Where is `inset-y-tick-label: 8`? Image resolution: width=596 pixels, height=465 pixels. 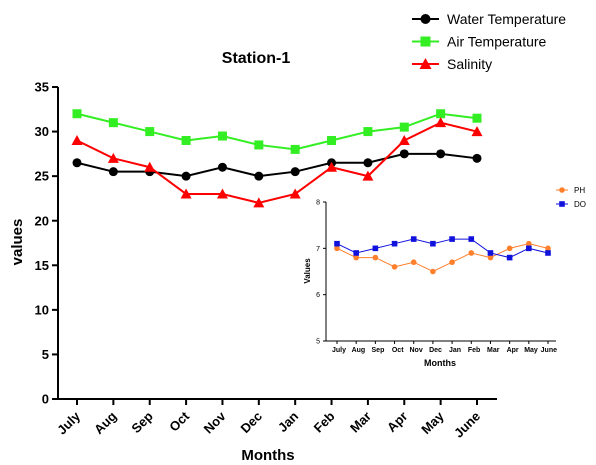
inset-y-tick-label: 8 is located at coordinates (318, 202).